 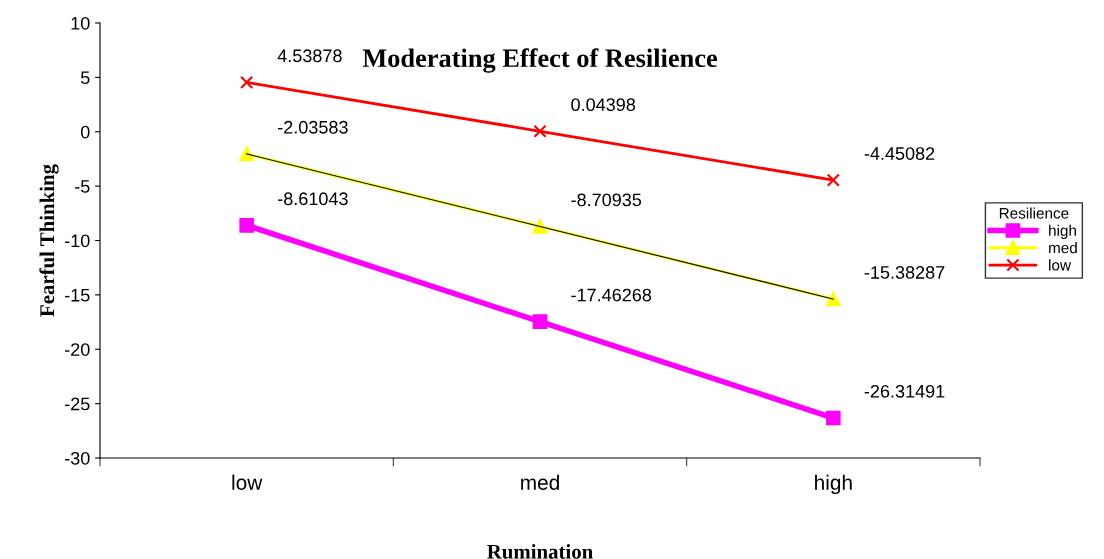 I want to click on legend-label: low, so click(x=1060, y=265).